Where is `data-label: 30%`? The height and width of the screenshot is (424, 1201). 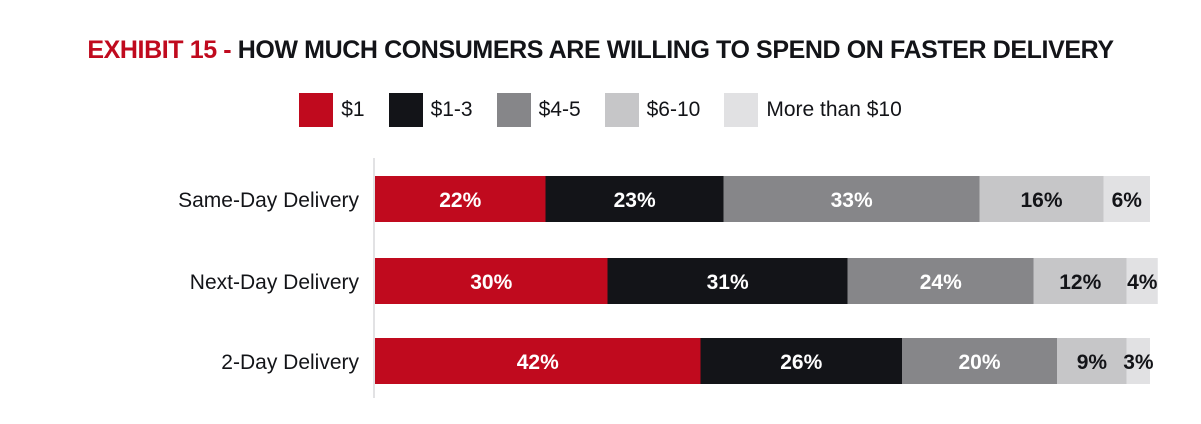 data-label: 30% is located at coordinates (491, 282).